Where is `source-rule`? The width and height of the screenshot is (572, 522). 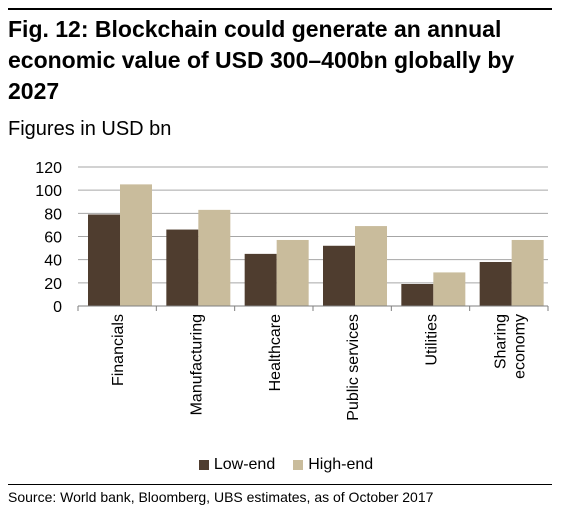
source-rule is located at coordinates (280, 484).